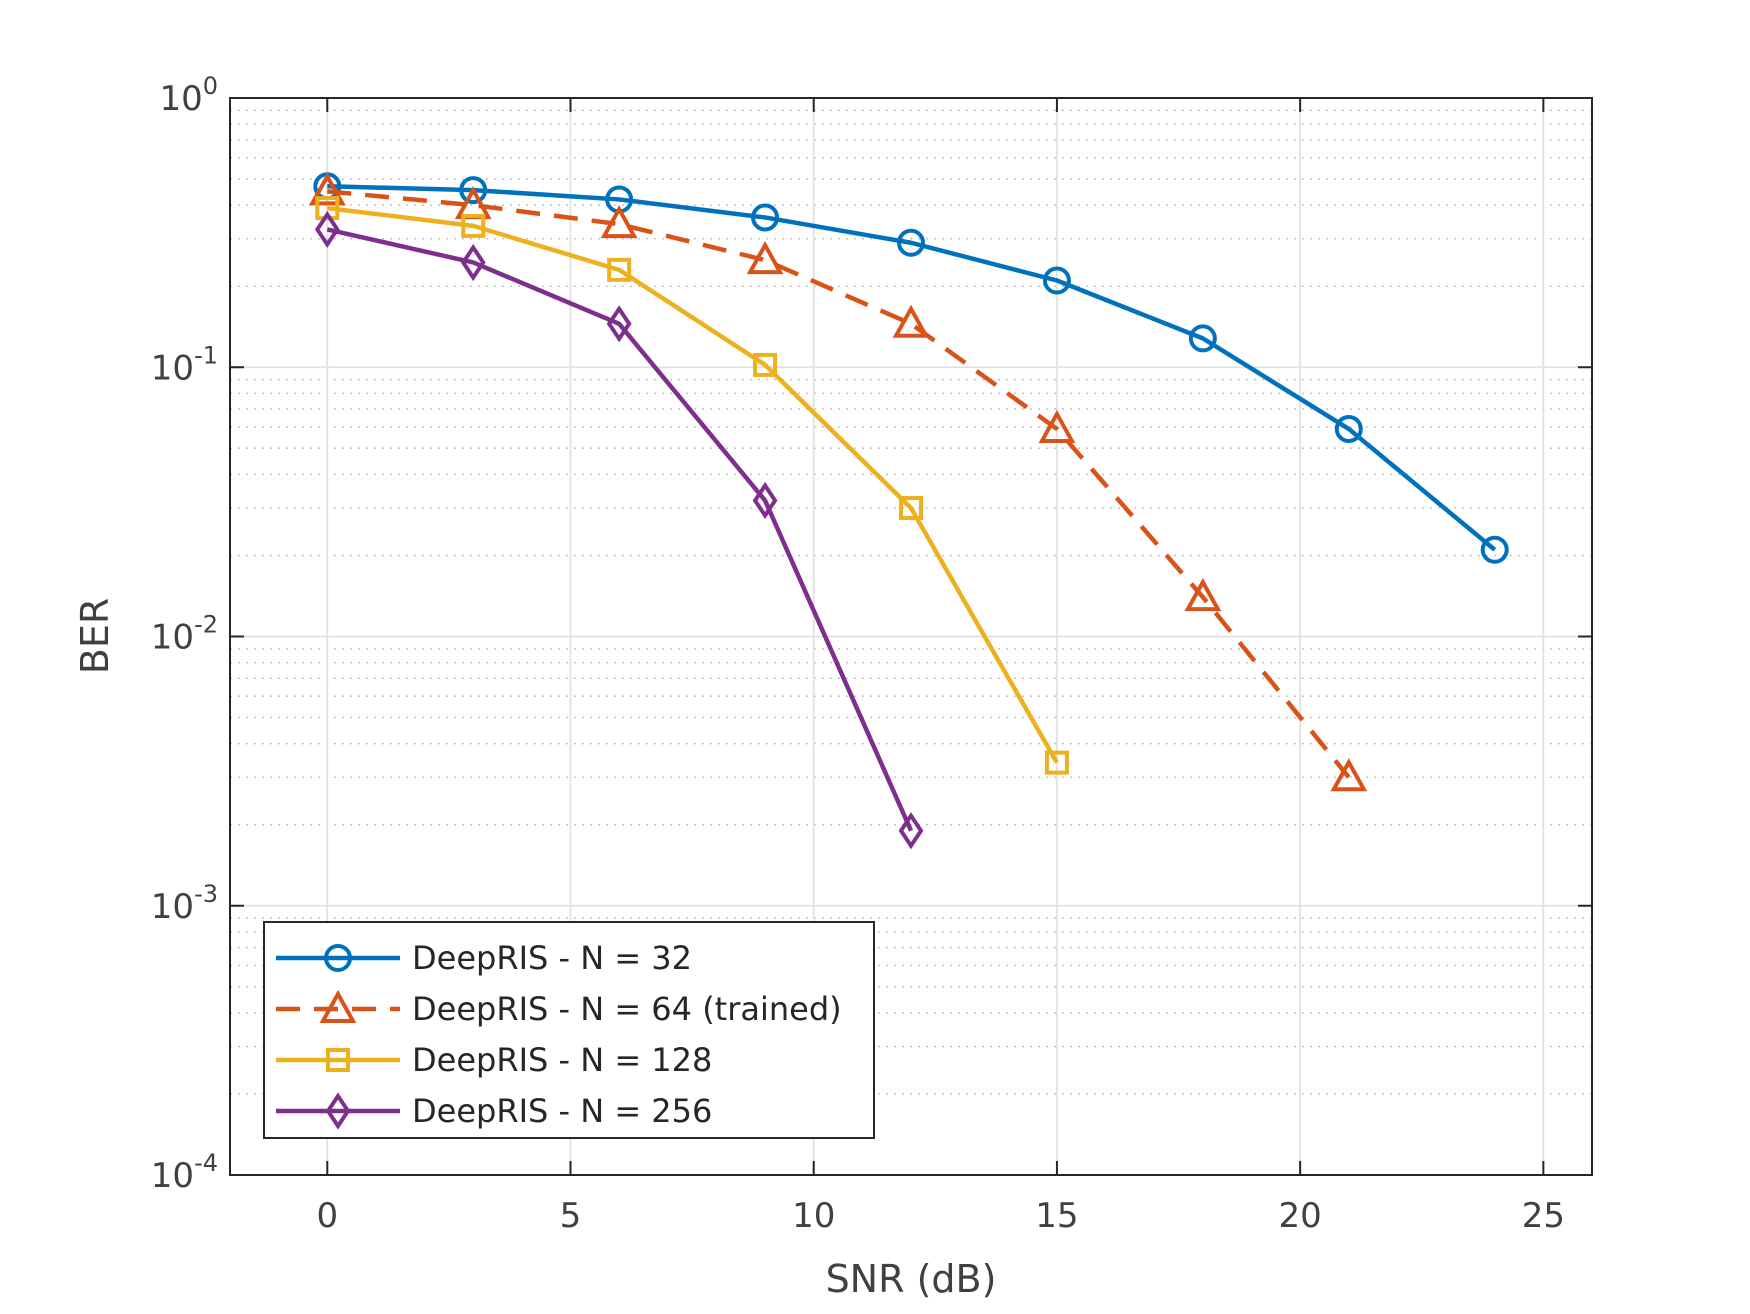 The image size is (1750, 1314). I want to click on legend-entry: DeepRIS - N = 64 (trained), so click(559, 1008).